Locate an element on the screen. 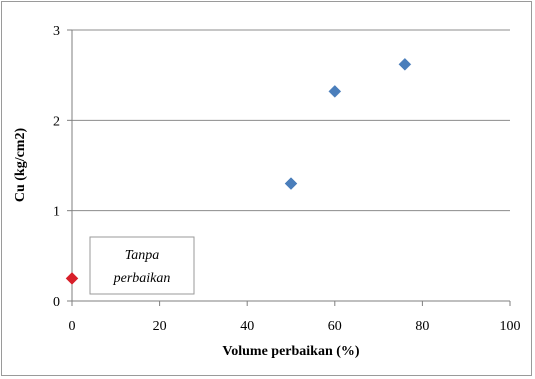 This screenshot has height=379, width=535. annotation-box: Tanpa perbaikan is located at coordinates (142, 265).